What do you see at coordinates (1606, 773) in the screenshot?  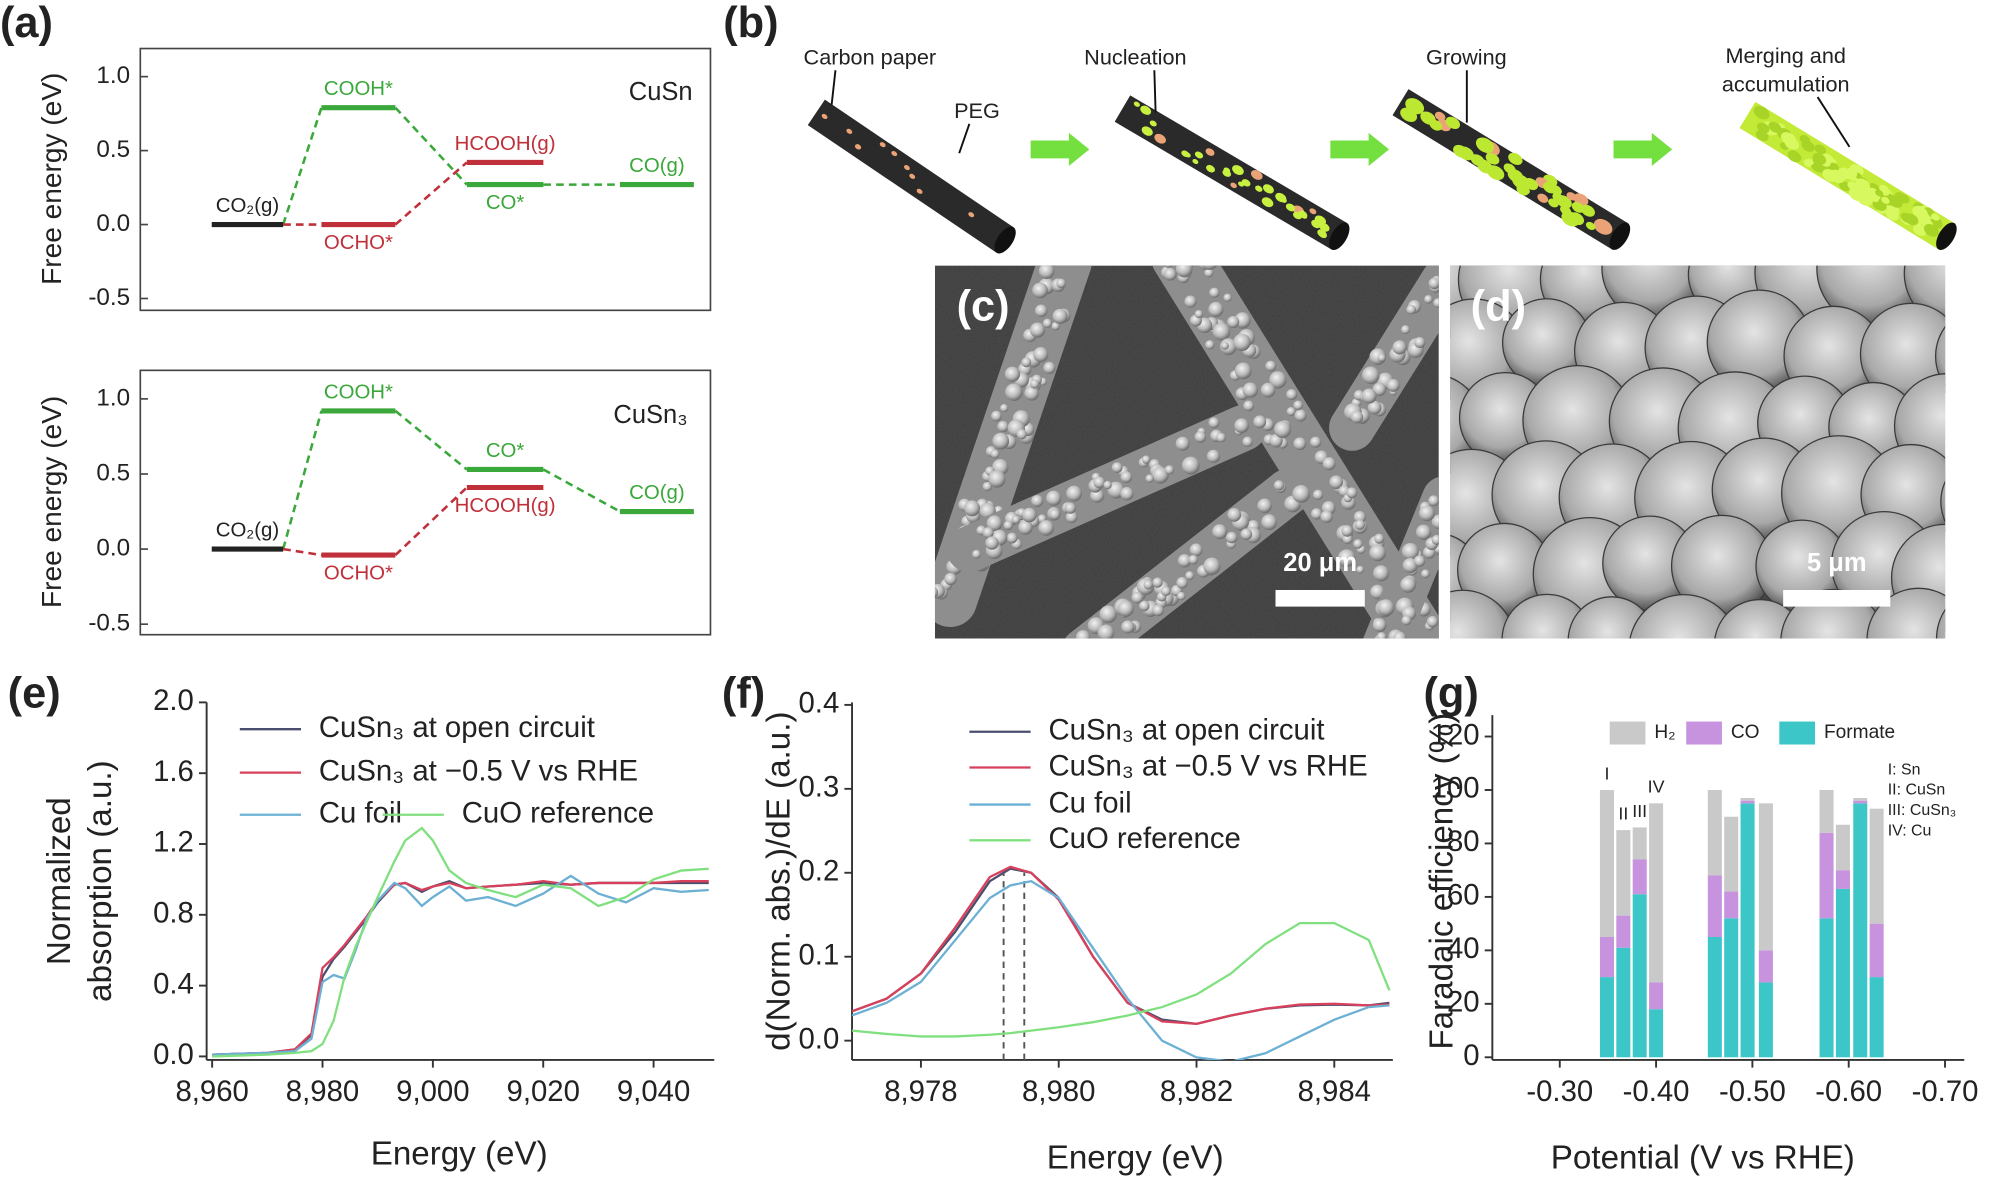 I see `bar-label: I` at bounding box center [1606, 773].